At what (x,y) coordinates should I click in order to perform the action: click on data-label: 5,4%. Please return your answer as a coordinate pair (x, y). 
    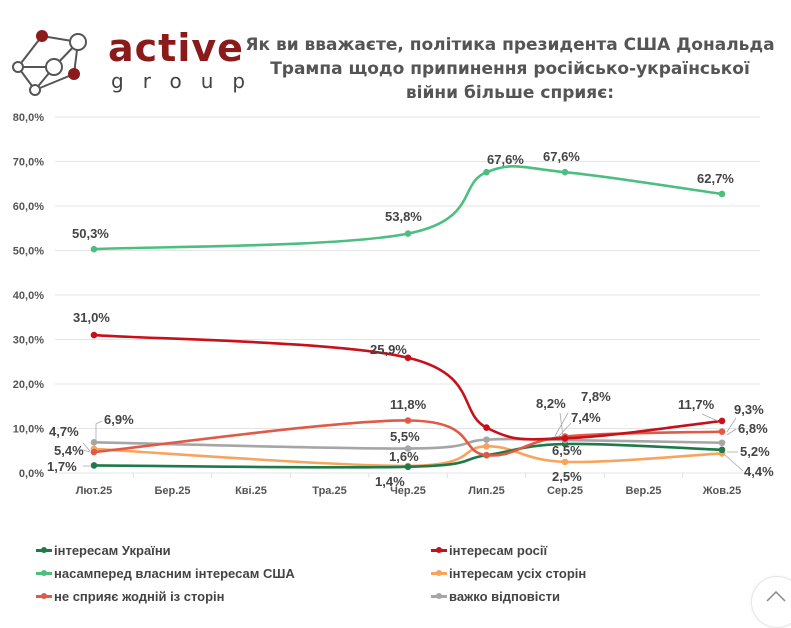
    Looking at the image, I should click on (69, 450).